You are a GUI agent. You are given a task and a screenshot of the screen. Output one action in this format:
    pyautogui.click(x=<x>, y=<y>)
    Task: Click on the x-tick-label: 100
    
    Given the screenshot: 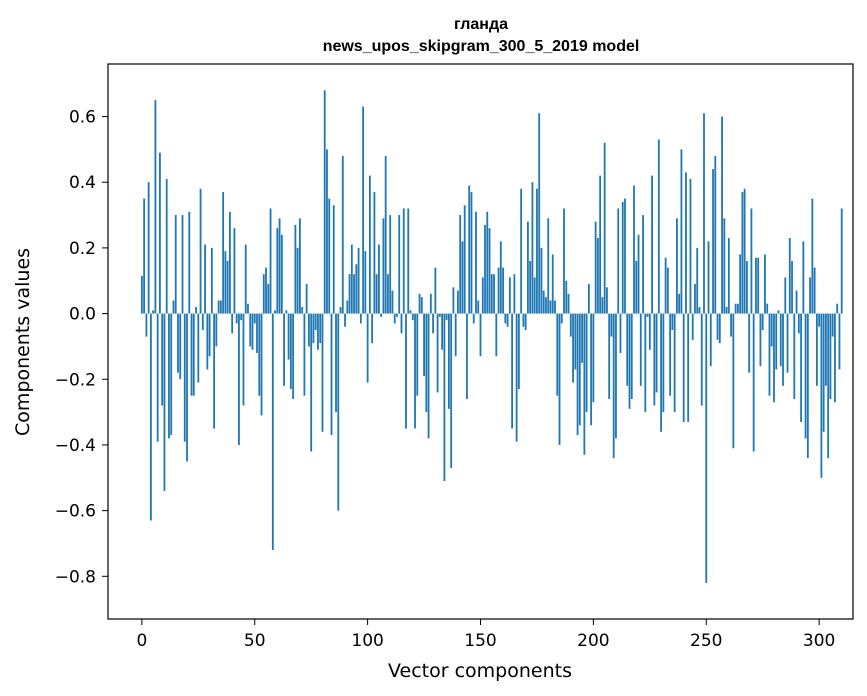 What is the action you would take?
    pyautogui.click(x=367, y=641)
    